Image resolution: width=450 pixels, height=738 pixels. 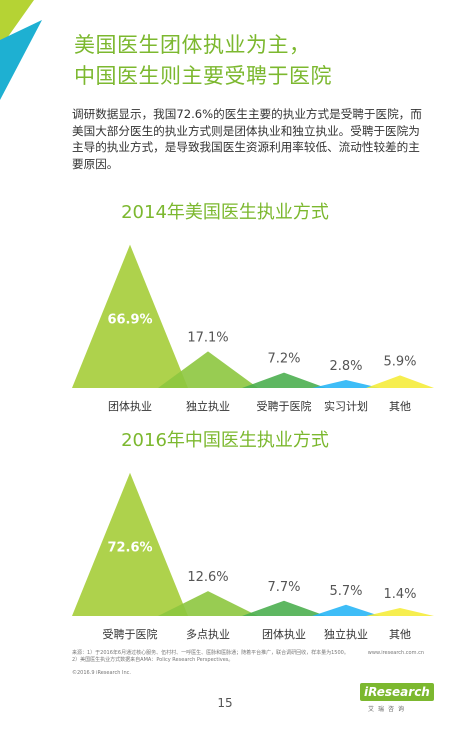 I want to click on headline-line-2: 中国医生则主要受聘于医院, so click(x=203, y=76).